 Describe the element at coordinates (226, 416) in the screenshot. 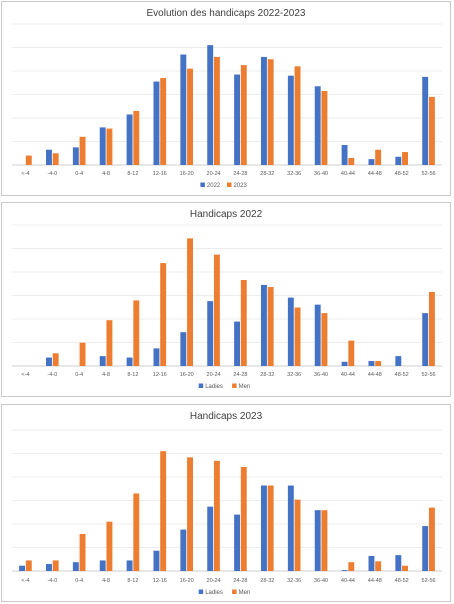

I see `chart-title: Handicaps 2023` at that location.